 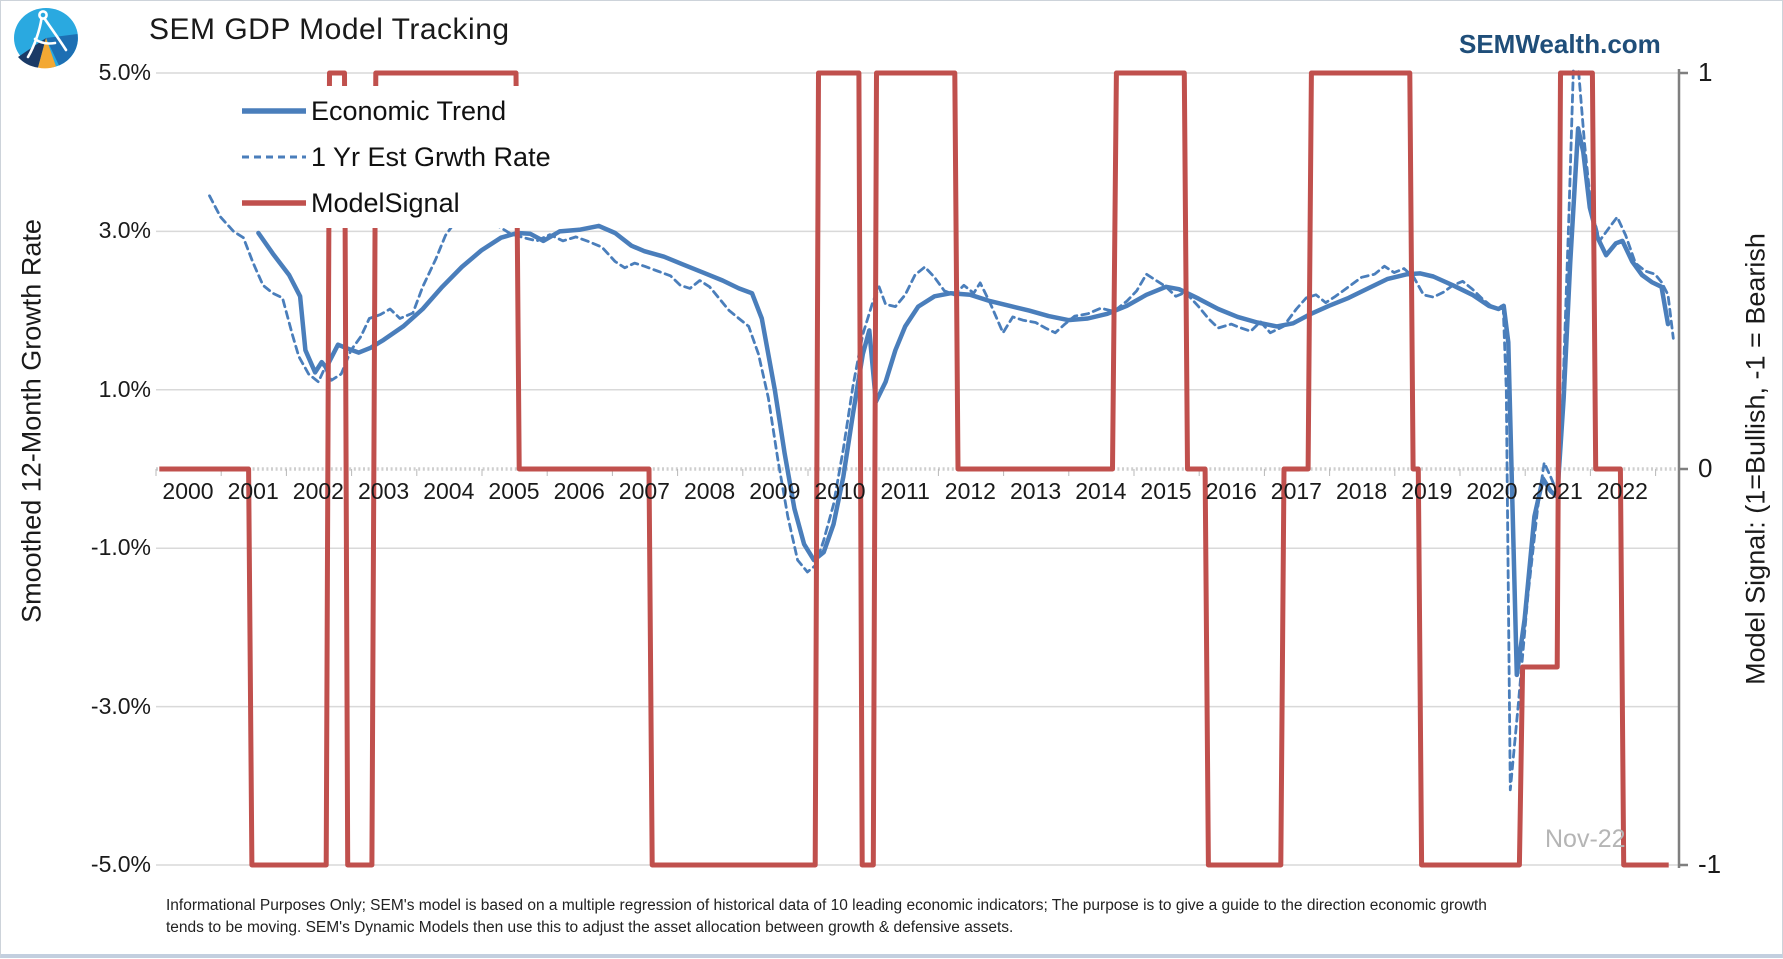 I want to click on x-tick-label: 2017, so click(x=1296, y=491).